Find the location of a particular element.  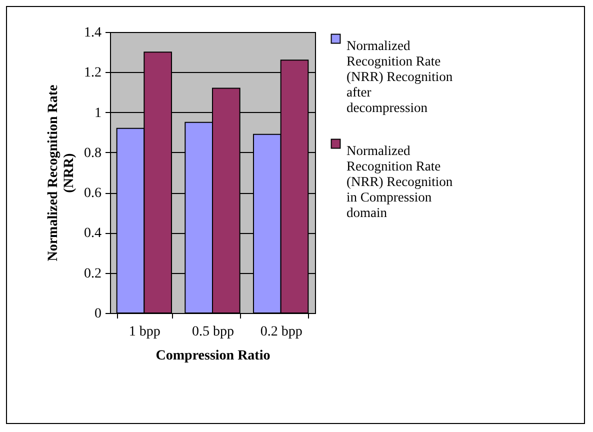

x-axis-title: Compression Ratio is located at coordinates (213, 356).